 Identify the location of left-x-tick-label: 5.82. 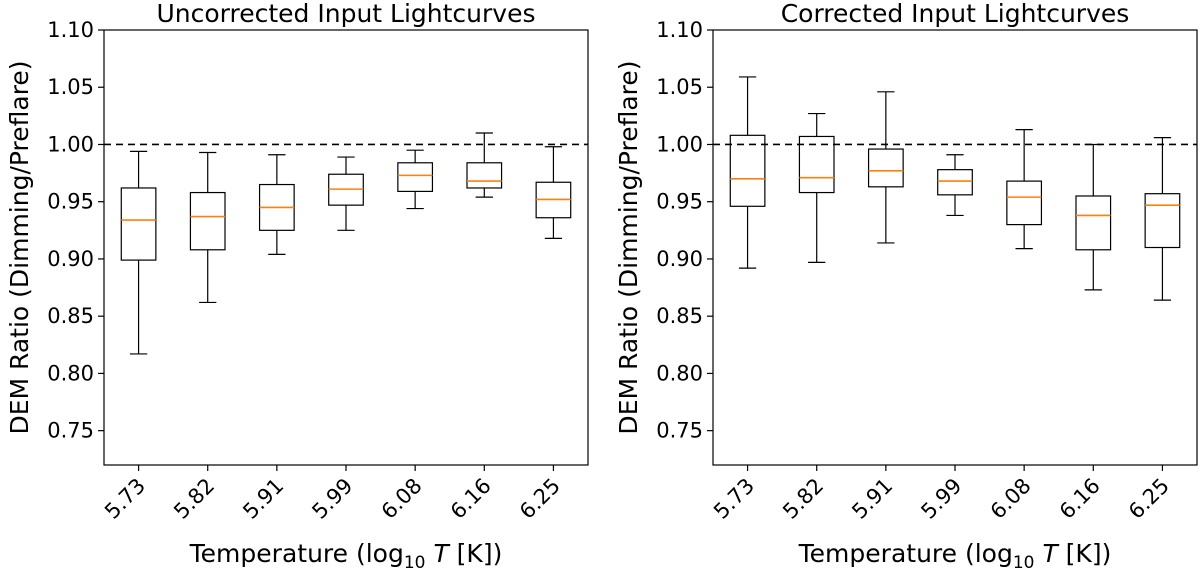
(194, 499).